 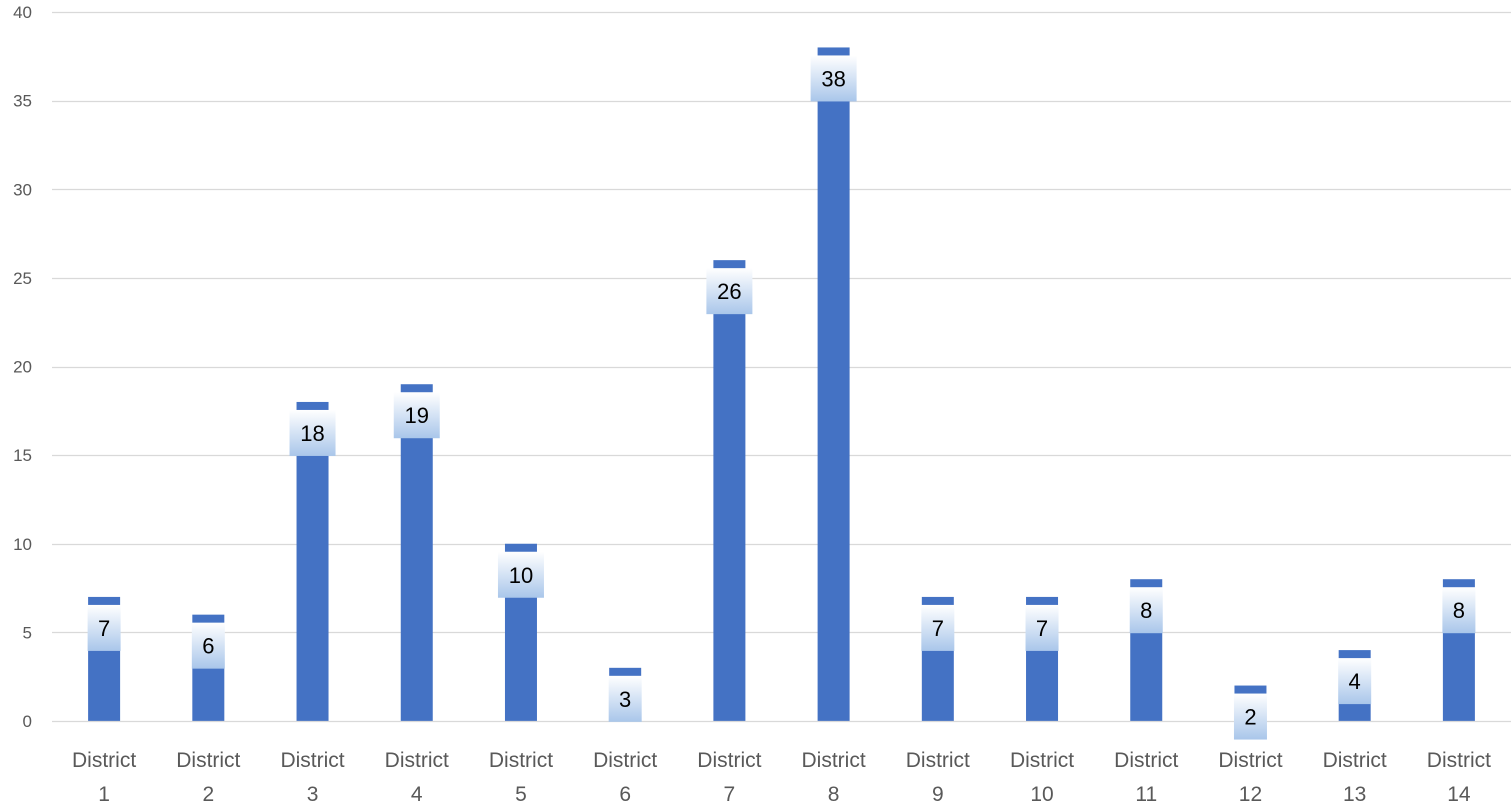 What do you see at coordinates (27, 632) in the screenshot?
I see `y-tick-label-5: 5` at bounding box center [27, 632].